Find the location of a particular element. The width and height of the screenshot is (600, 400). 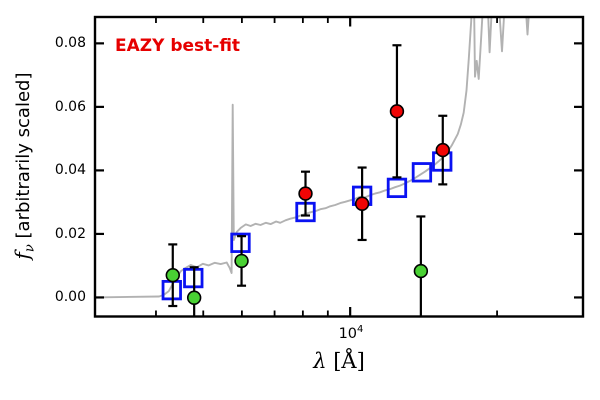

bestfit-annotation: EAZY best-fit is located at coordinates (178, 46).